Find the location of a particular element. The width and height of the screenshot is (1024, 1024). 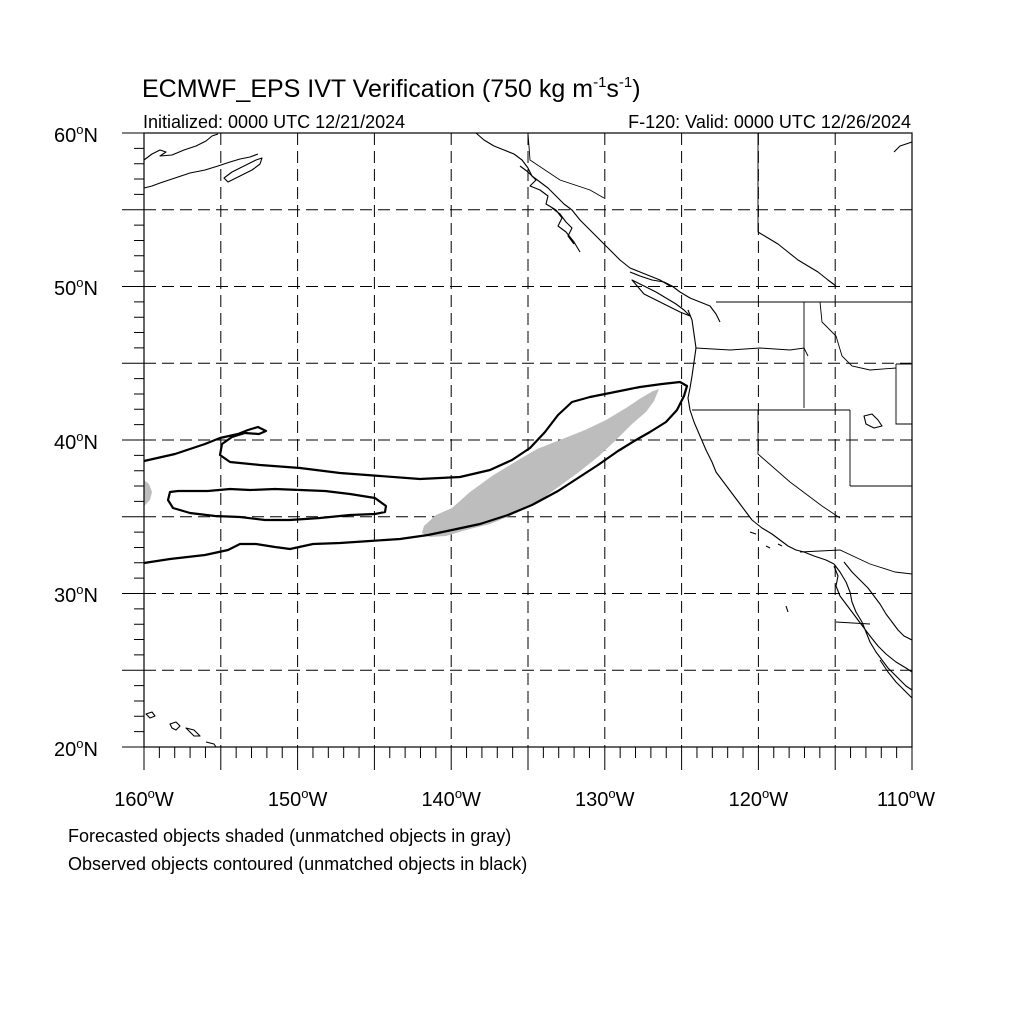

coastline-washington-oregon-california is located at coordinates (761, 437).